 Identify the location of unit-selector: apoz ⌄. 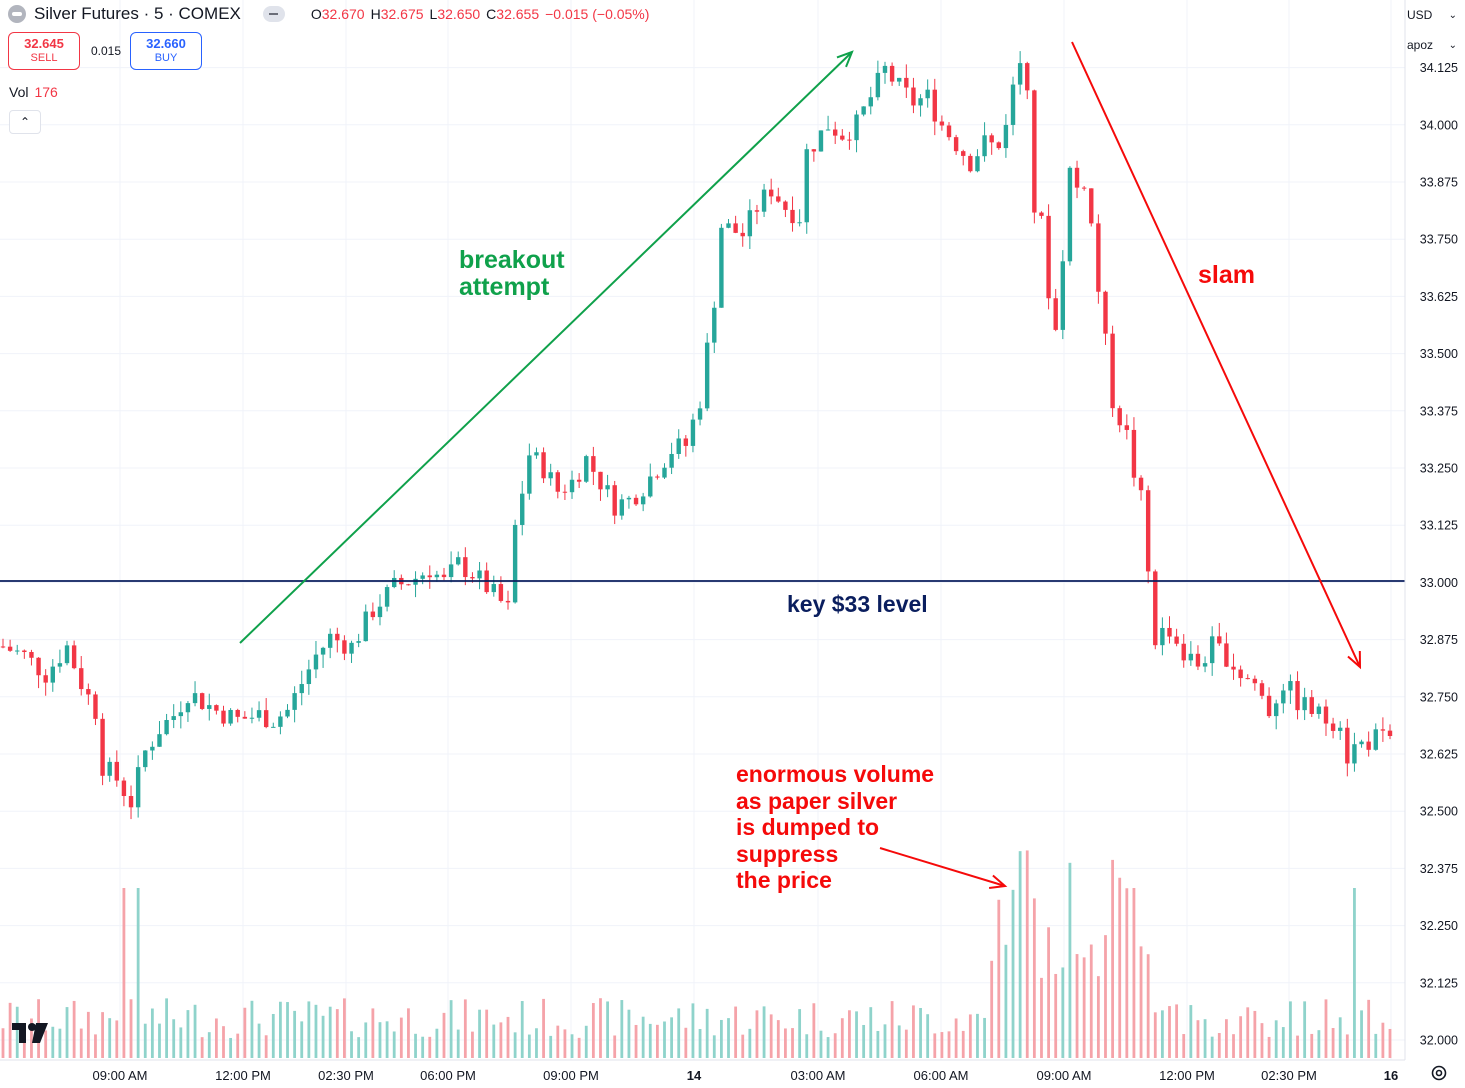
(1432, 45).